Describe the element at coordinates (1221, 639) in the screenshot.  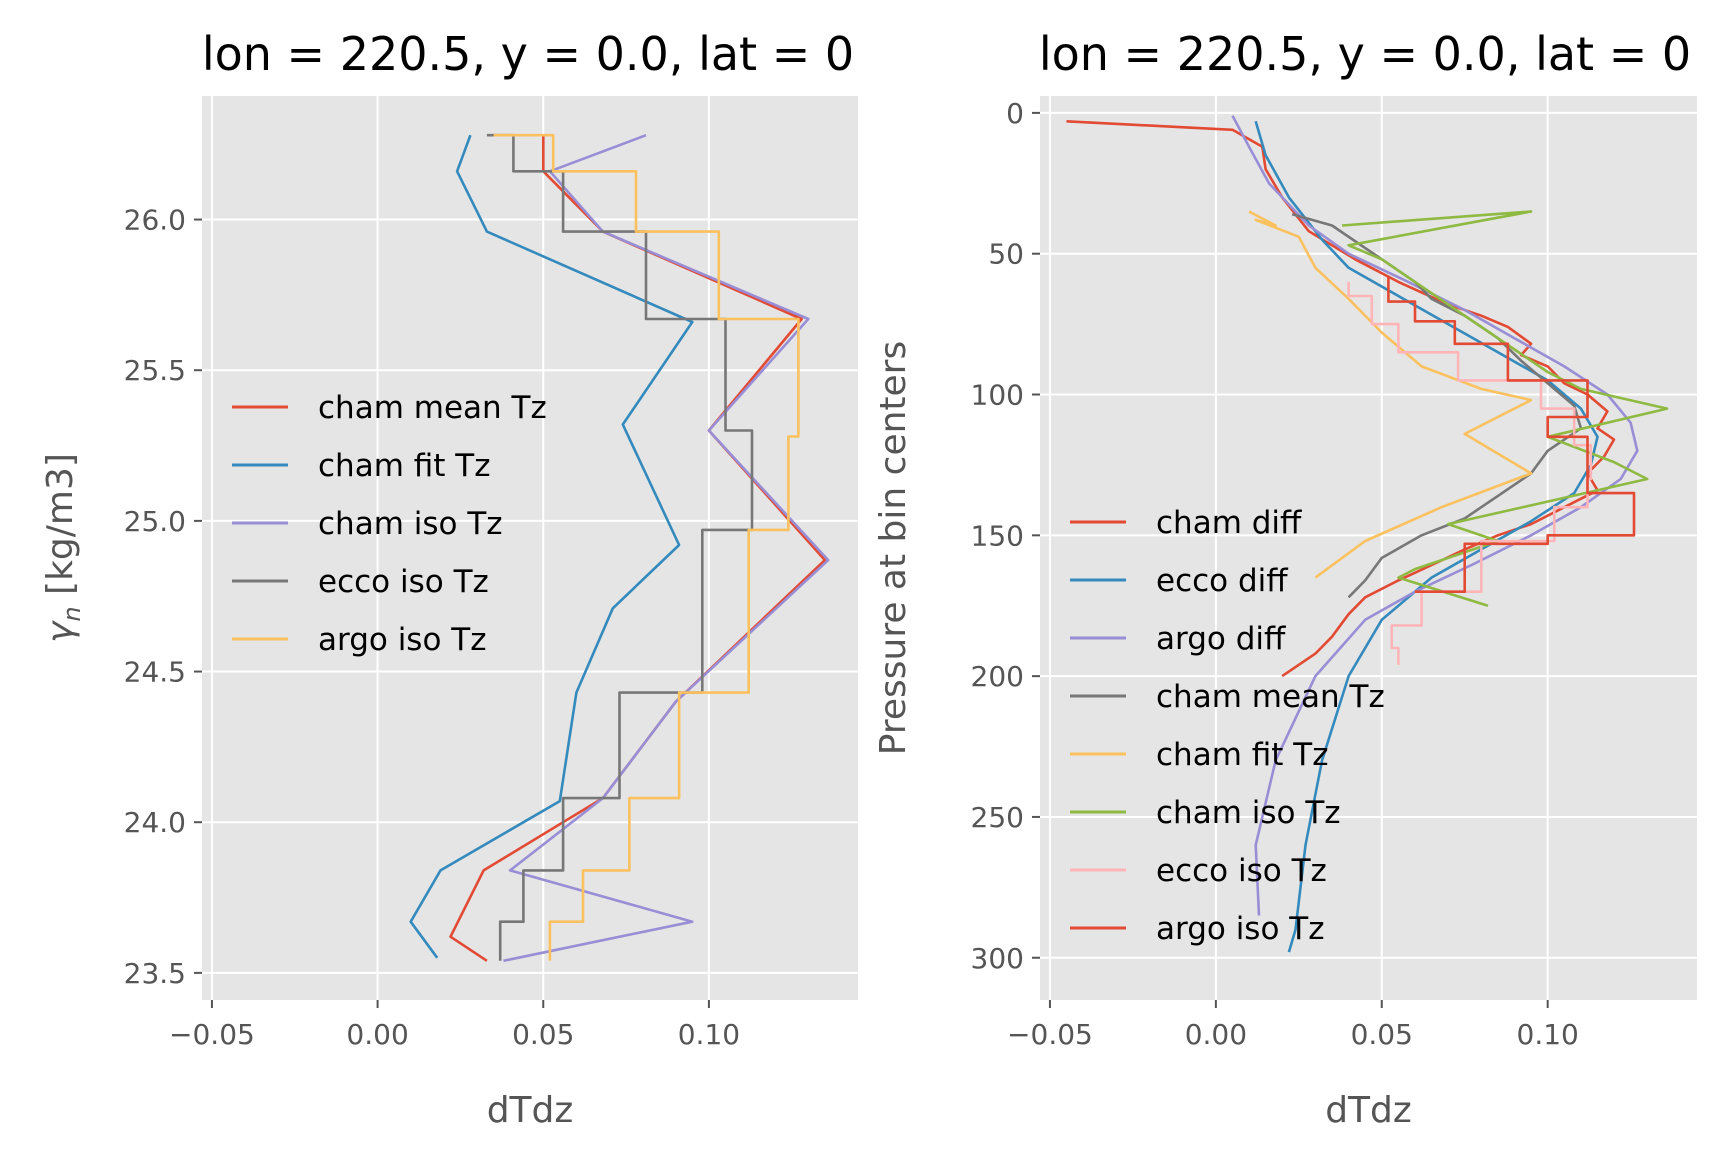
I see `legend-label: argo diff` at that location.